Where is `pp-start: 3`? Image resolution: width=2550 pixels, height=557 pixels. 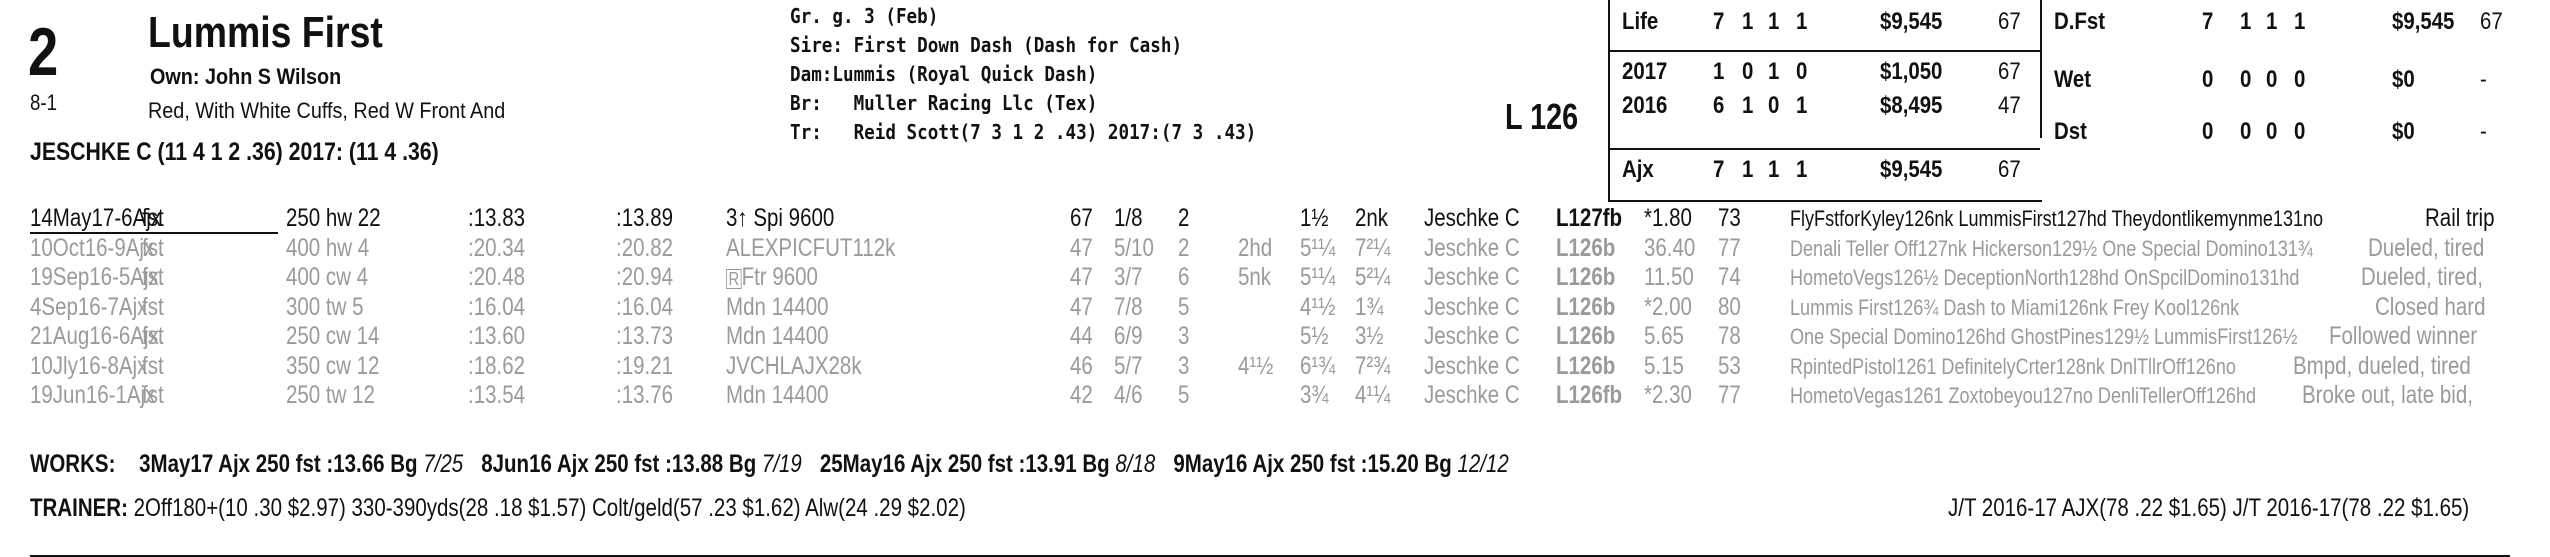 pp-start: 3 is located at coordinates (1184, 365).